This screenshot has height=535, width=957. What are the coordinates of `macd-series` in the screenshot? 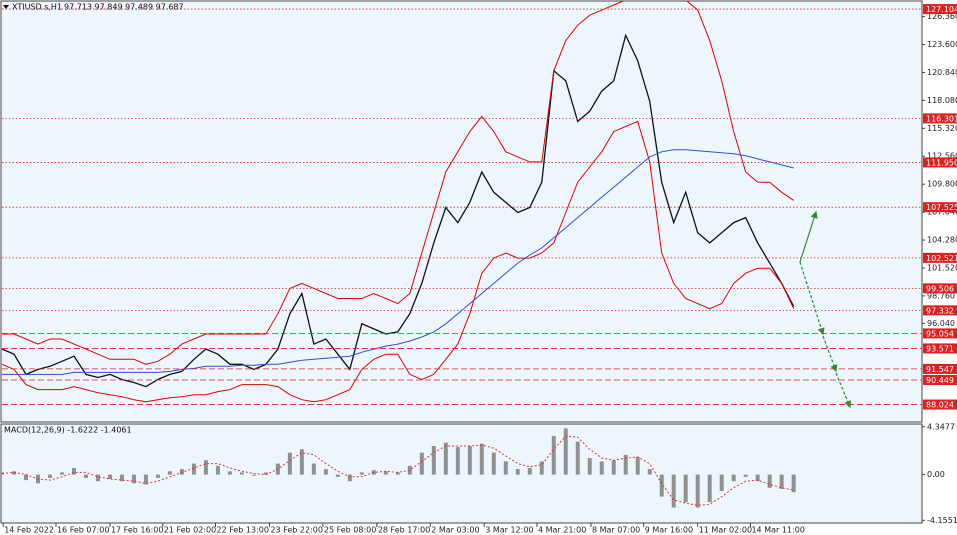 It's located at (398, 468).